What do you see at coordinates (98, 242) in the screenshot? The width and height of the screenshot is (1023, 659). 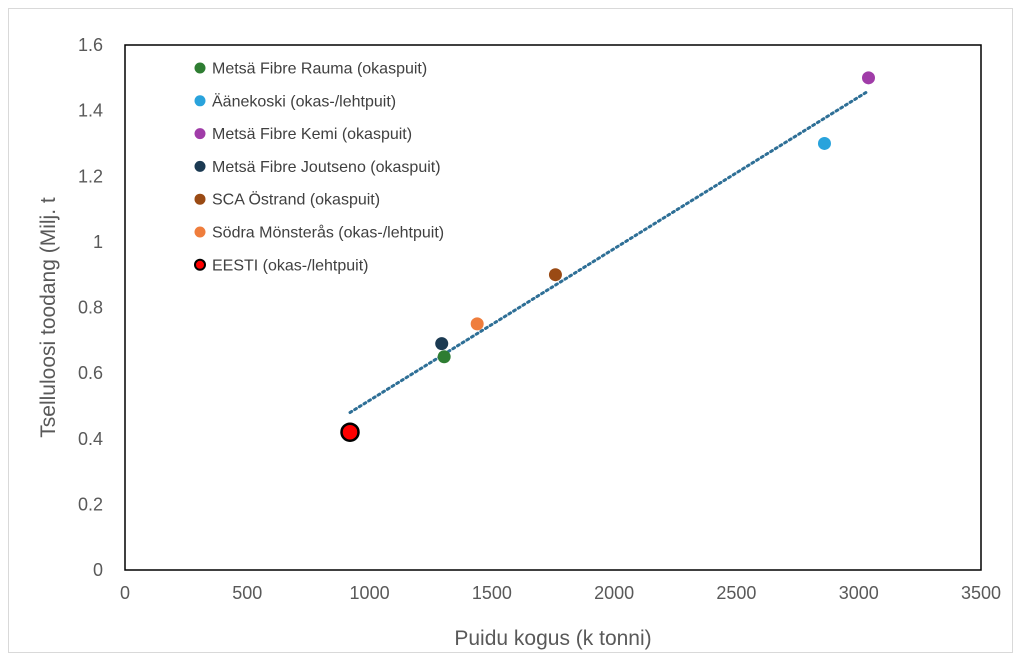 I see `y-tick-label: 1` at bounding box center [98, 242].